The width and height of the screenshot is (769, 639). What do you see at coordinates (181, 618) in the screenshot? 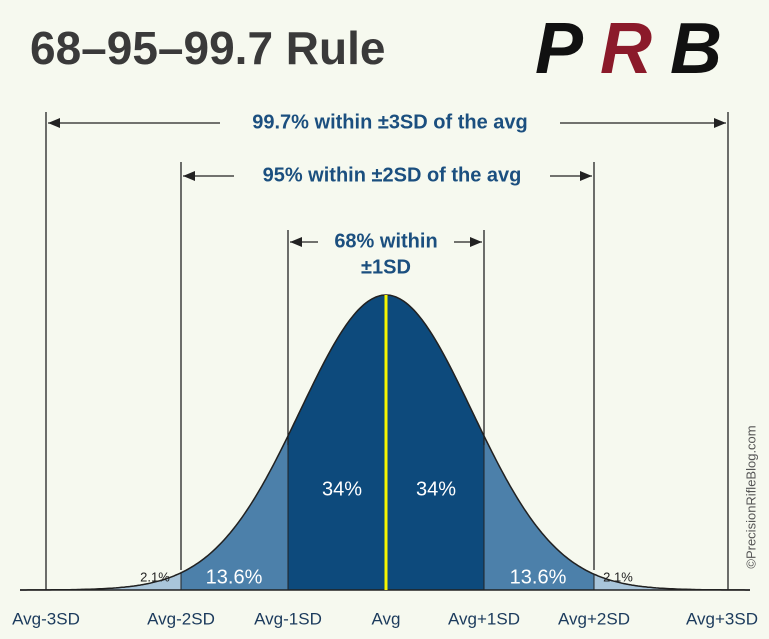
I see `axis-label: Avg-2SD` at bounding box center [181, 618].